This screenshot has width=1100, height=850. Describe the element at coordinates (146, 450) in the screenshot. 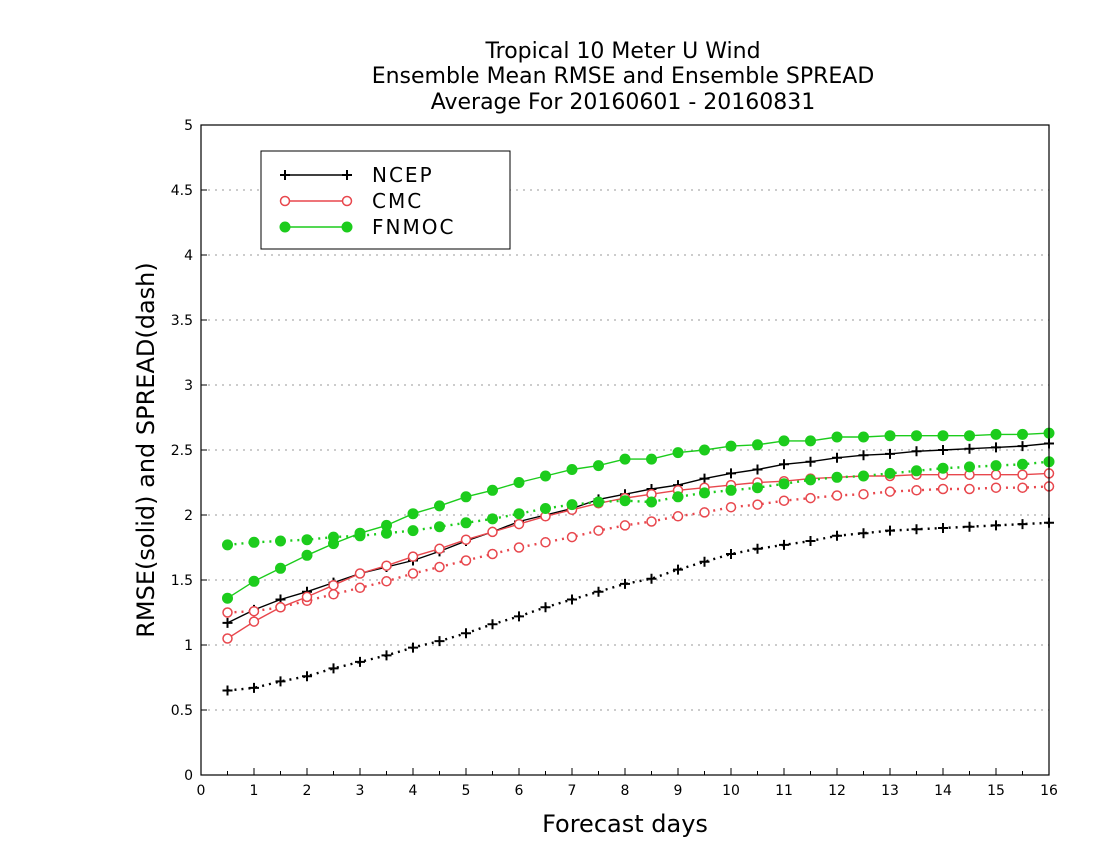

I see `y-axis-title: RMSE(solid) and SPREAD(dash)` at that location.